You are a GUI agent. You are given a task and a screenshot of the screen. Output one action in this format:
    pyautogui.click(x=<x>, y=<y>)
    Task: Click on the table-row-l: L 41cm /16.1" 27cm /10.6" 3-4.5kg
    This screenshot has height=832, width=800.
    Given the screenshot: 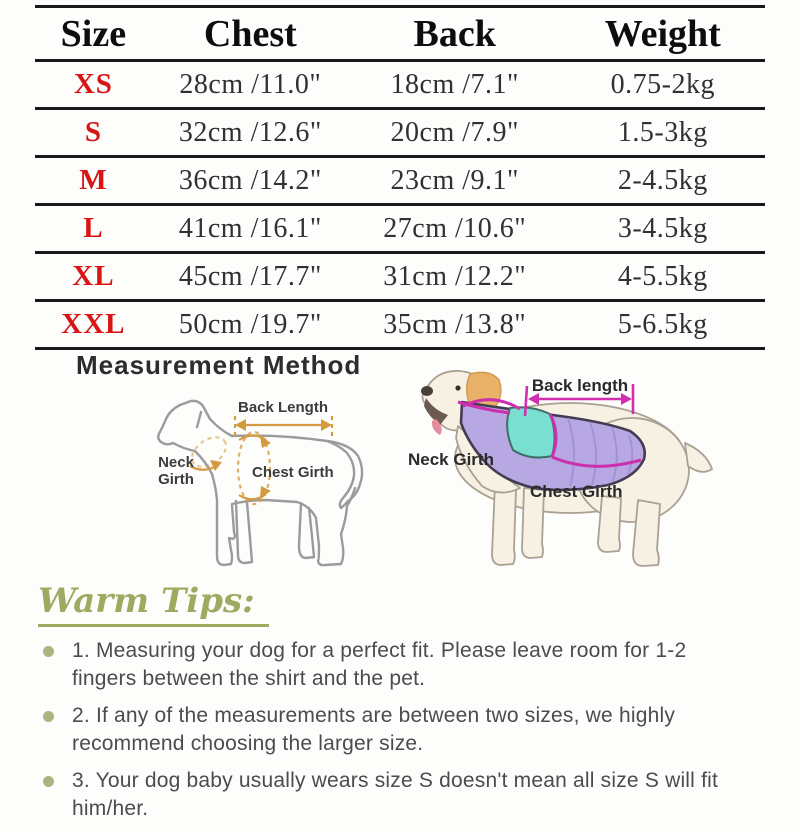 What is the action you would take?
    pyautogui.click(x=400, y=229)
    